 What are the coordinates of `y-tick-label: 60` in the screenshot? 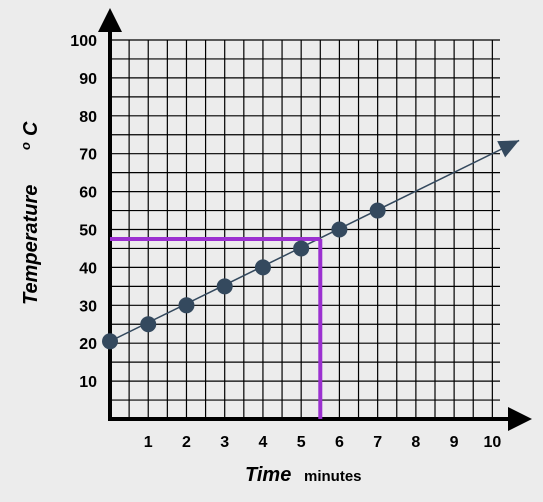 It's located at (88, 193).